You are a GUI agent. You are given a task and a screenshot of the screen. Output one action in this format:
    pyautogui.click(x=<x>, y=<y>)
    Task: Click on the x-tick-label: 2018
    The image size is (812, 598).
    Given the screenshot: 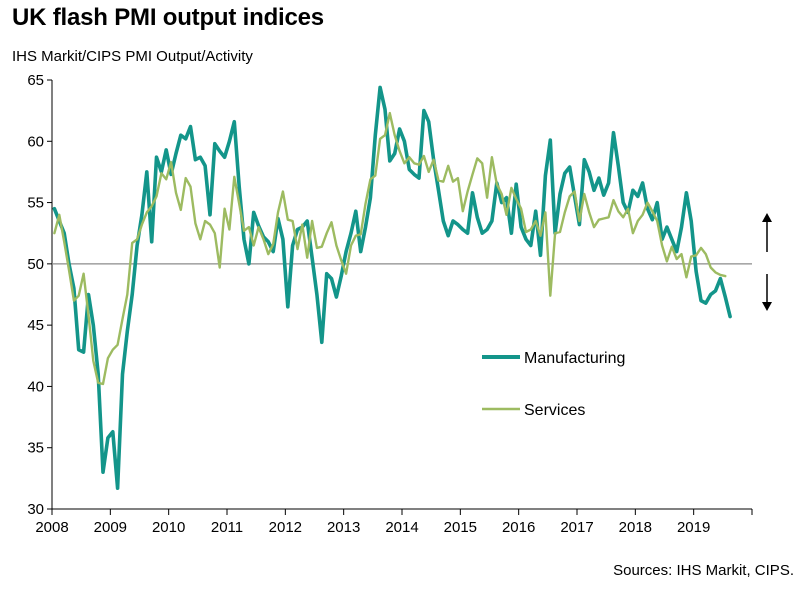 What is the action you would take?
    pyautogui.click(x=635, y=527)
    